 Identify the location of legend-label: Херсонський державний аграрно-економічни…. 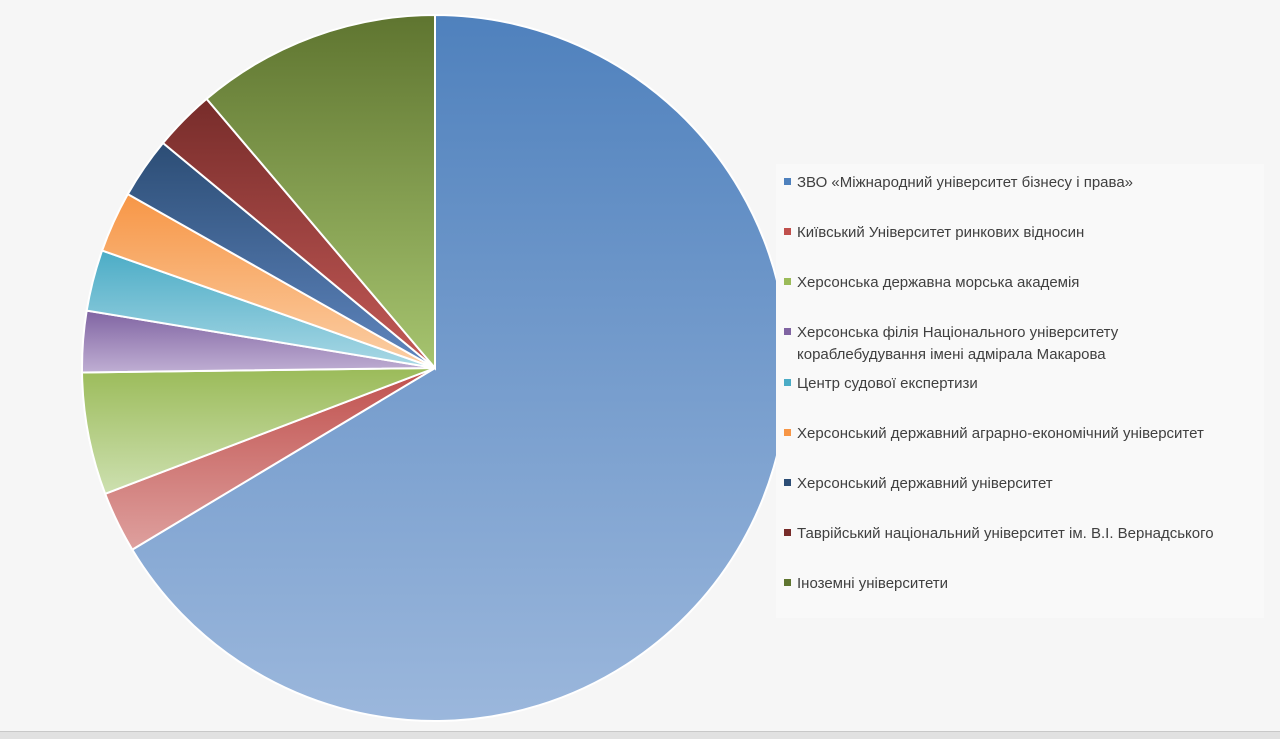
(1000, 433).